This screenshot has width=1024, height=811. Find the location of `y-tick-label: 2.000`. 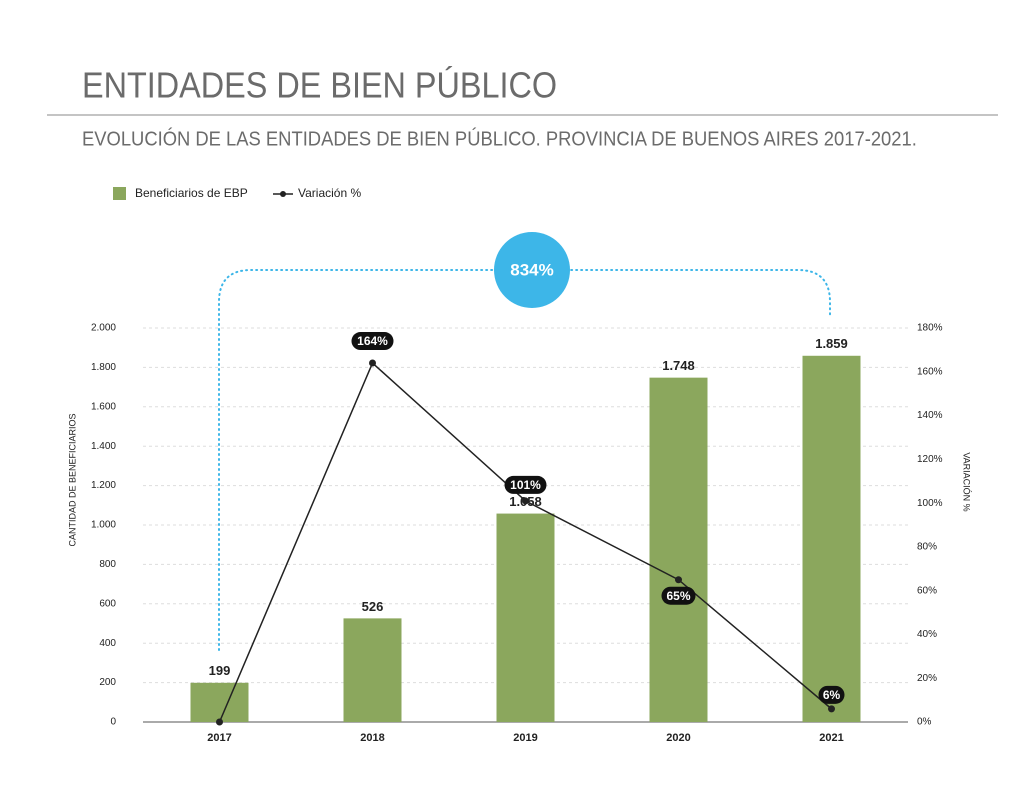

y-tick-label: 2.000 is located at coordinates (103, 328).